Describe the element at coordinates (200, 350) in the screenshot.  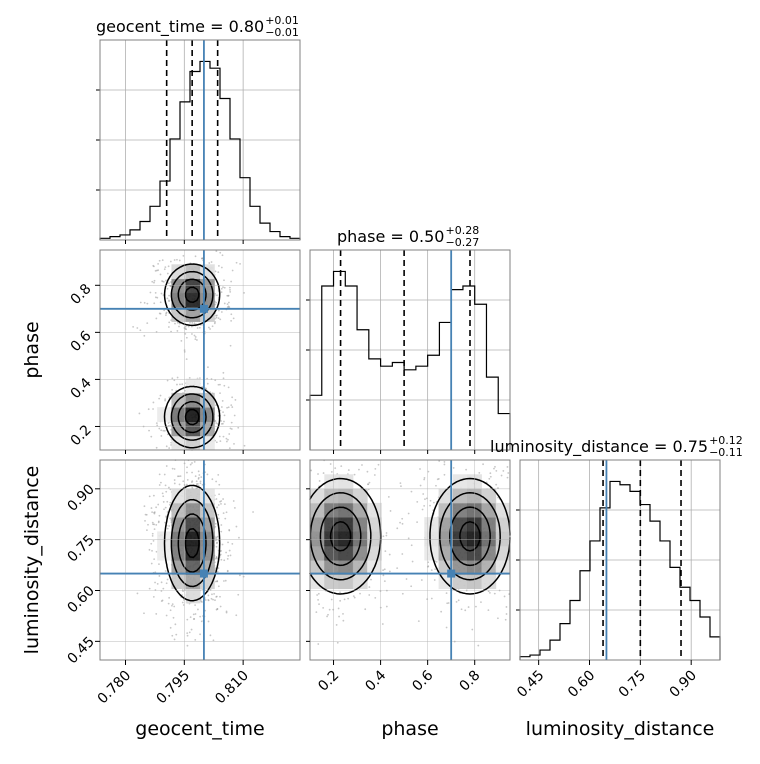
I see `panel-phase_vs_geocent_time` at that location.